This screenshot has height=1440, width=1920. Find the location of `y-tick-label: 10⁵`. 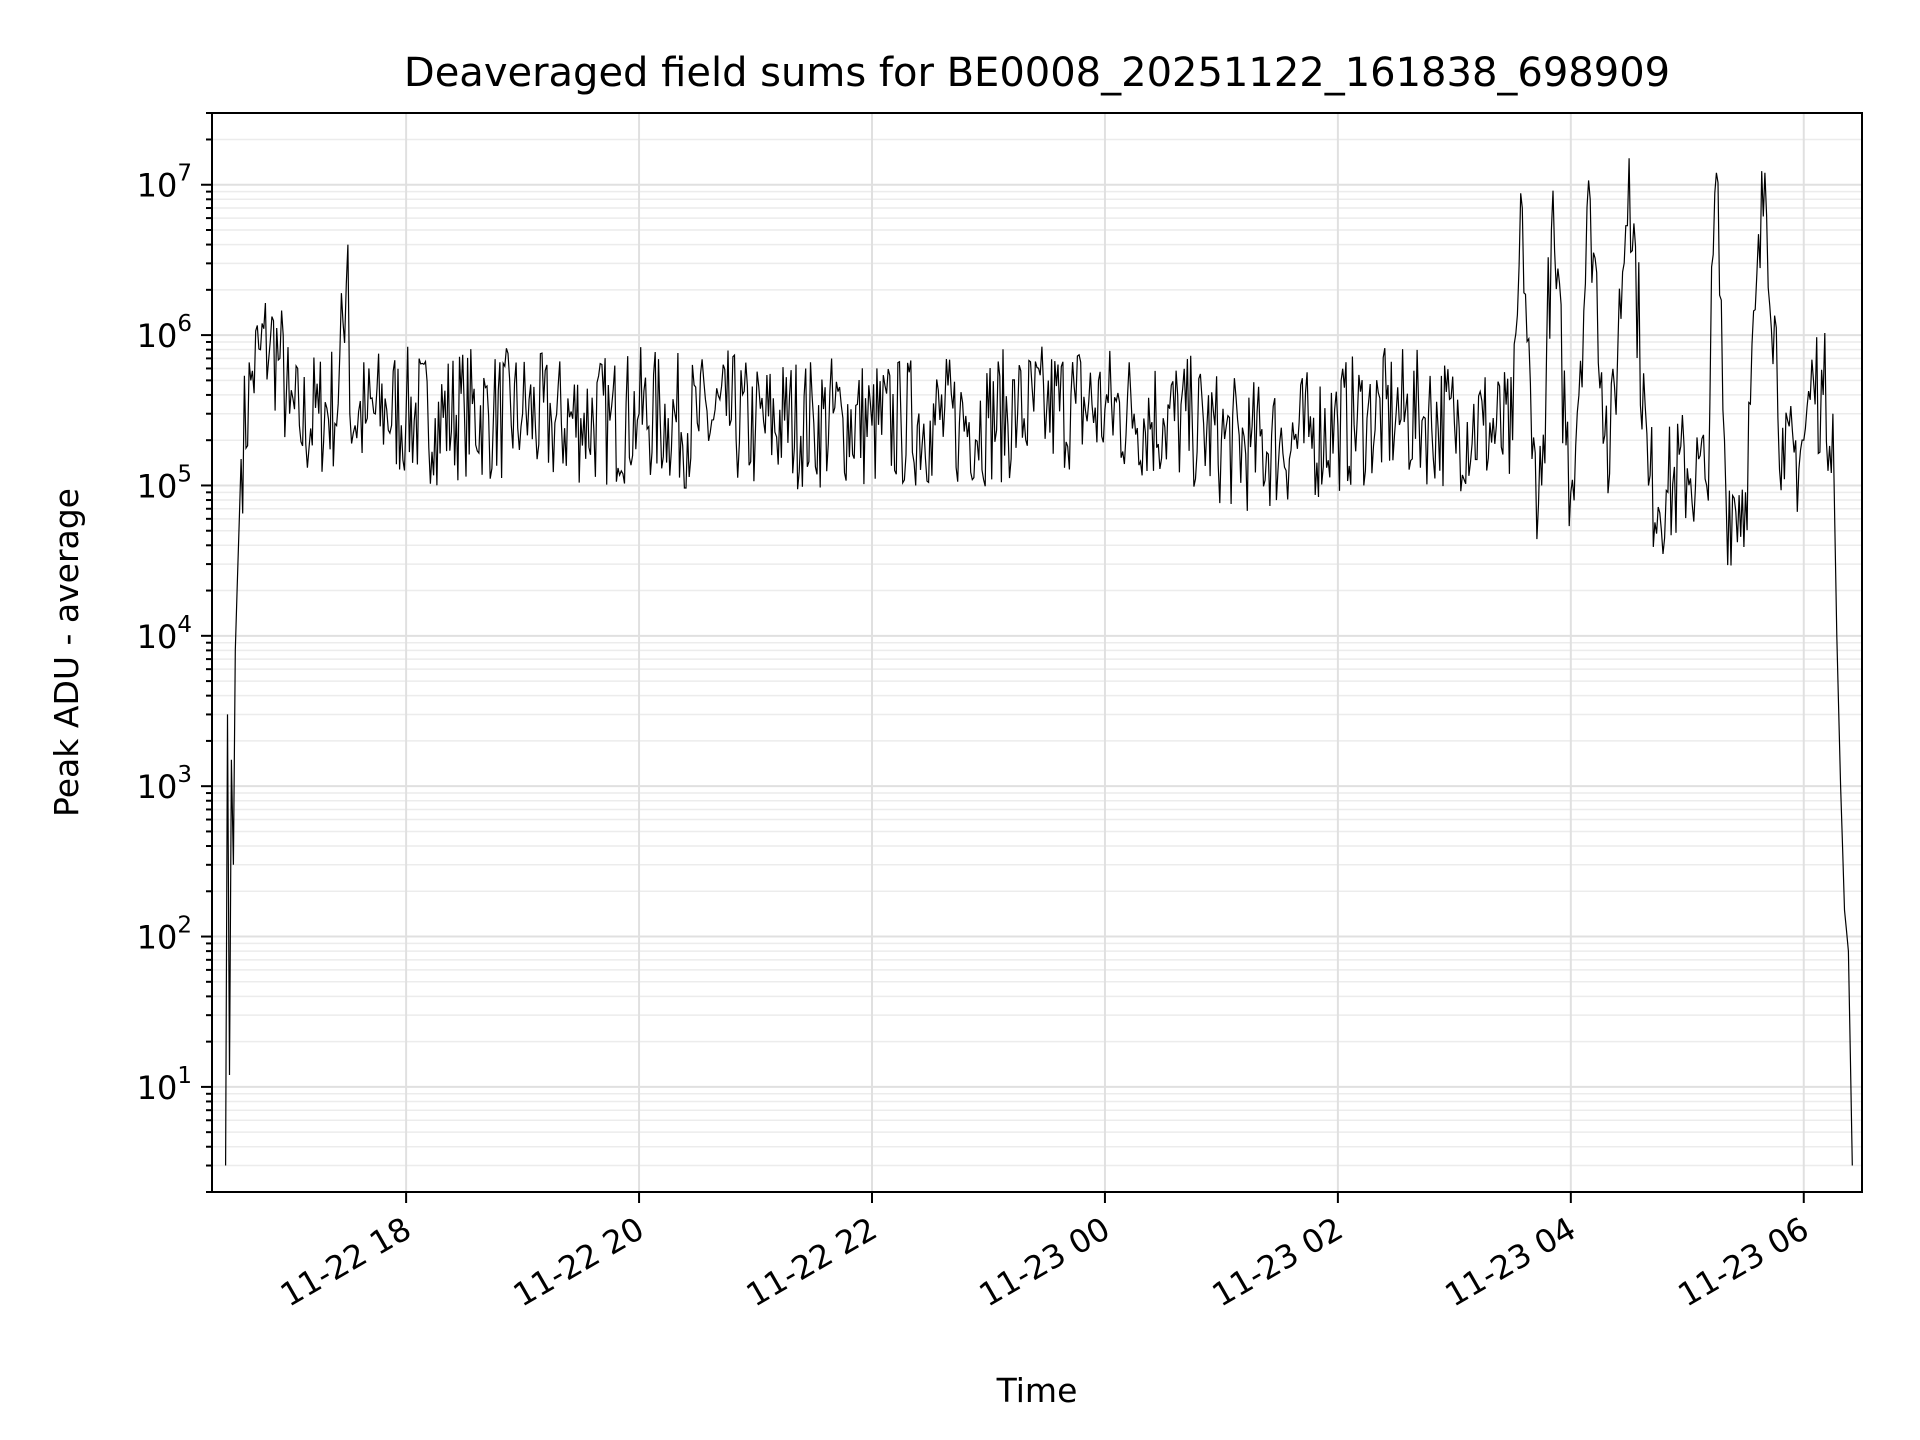

y-tick-label: 10⁵ is located at coordinates (164, 483).